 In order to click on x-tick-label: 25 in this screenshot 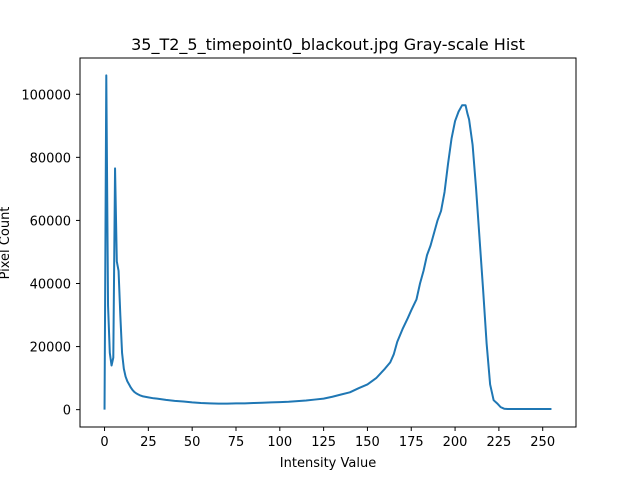, I will do `click(148, 442)`.